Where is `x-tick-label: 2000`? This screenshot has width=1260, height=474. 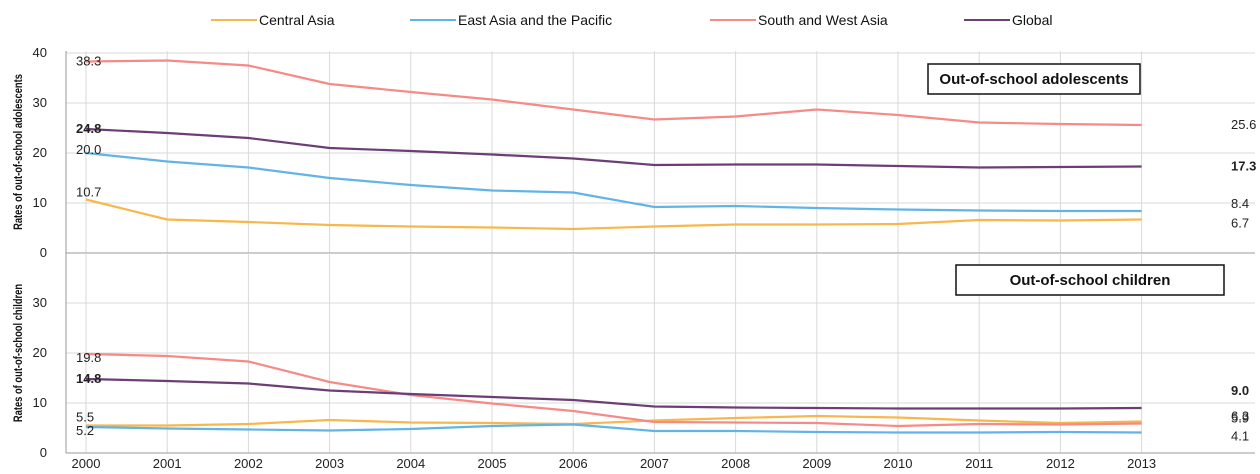
x-tick-label: 2000 is located at coordinates (86, 462).